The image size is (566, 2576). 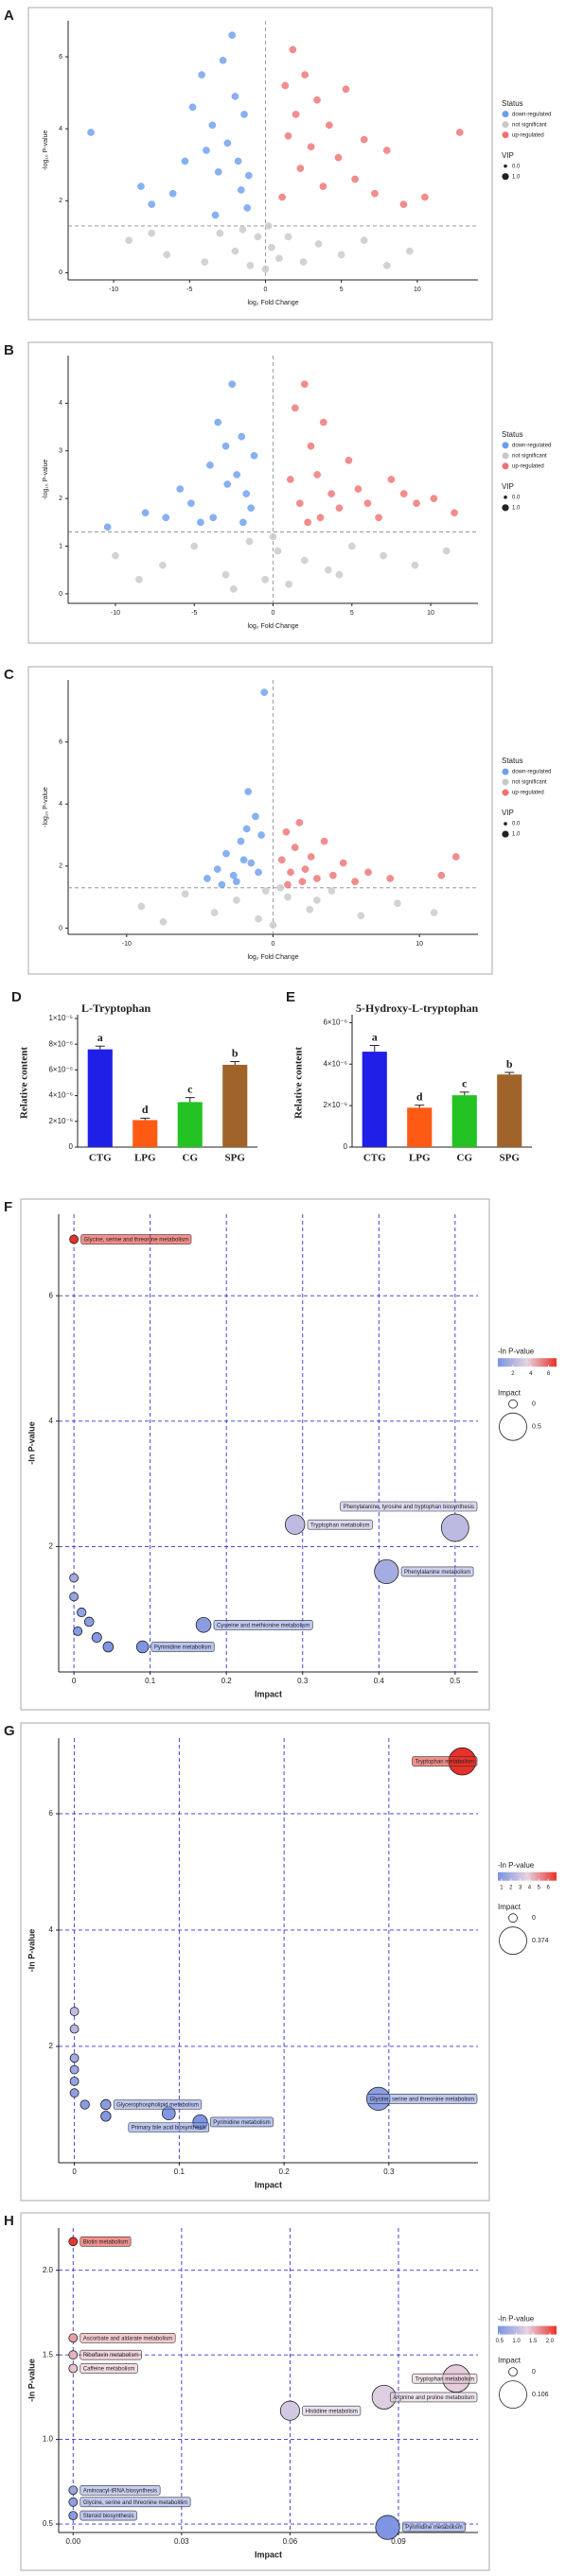 What do you see at coordinates (510, 1063) in the screenshot?
I see `significance-letter: b` at bounding box center [510, 1063].